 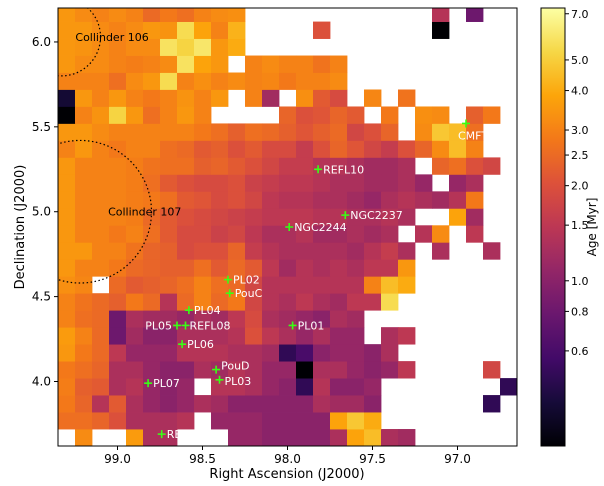 I want to click on colorbar-label: Age [Myr], so click(x=592, y=227).